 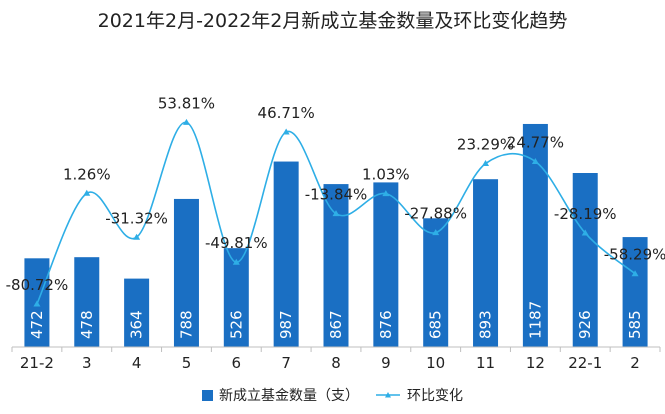 I want to click on chart-title: 2021年2月-2022年2月新成立基金数量及环比变化趋势, so click(x=332, y=21).